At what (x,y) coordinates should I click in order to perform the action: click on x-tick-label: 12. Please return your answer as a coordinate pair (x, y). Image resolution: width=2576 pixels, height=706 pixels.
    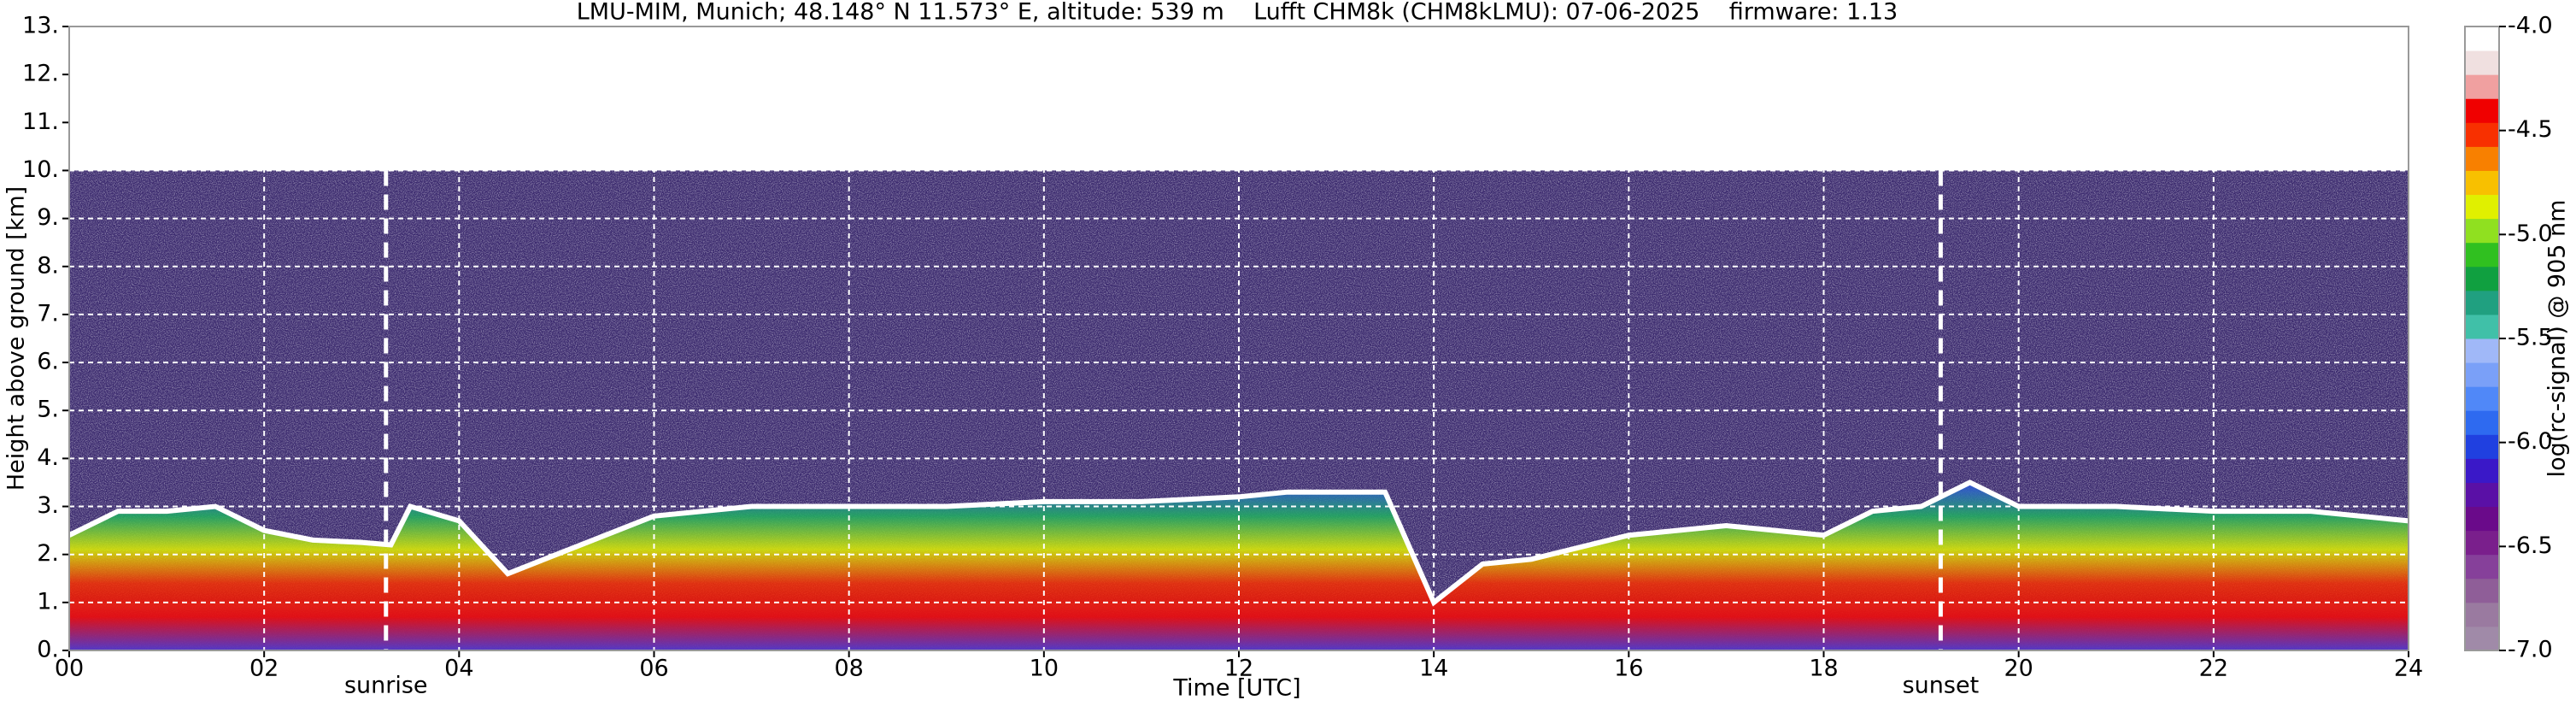
    Looking at the image, I should click on (1238, 669).